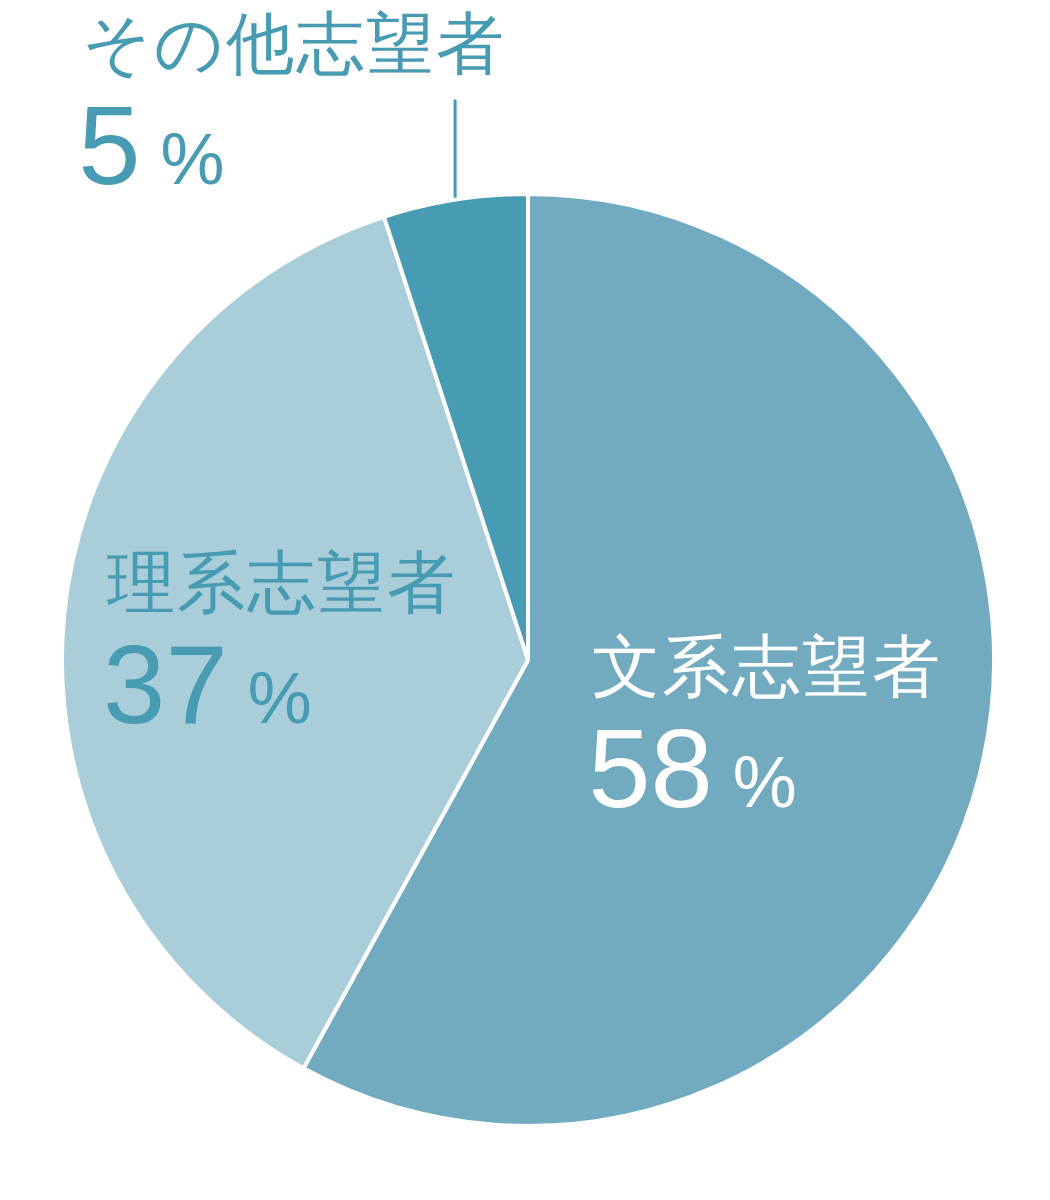 Image resolution: width=1050 pixels, height=1200 pixels. I want to click on slice-label: その他志望者, so click(294, 42).